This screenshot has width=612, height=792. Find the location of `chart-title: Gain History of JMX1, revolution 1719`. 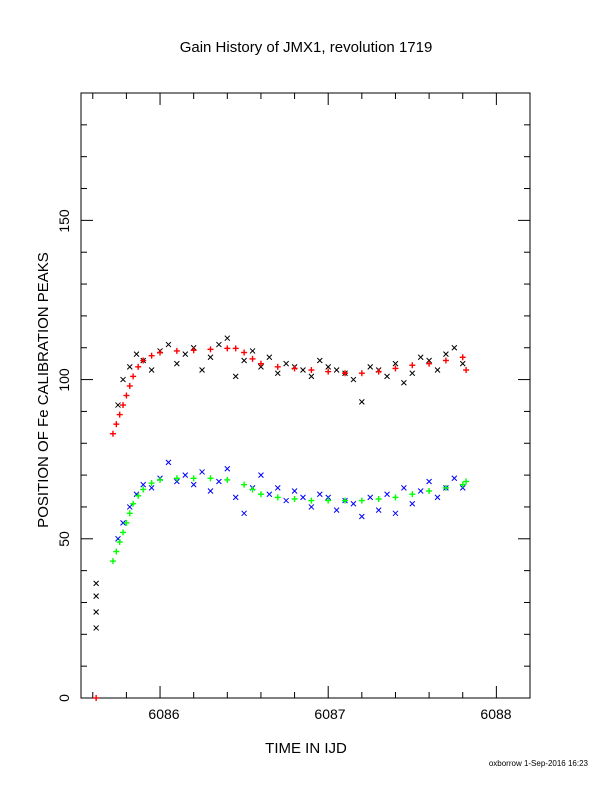

chart-title: Gain History of JMX1, revolution 1719 is located at coordinates (306, 47).